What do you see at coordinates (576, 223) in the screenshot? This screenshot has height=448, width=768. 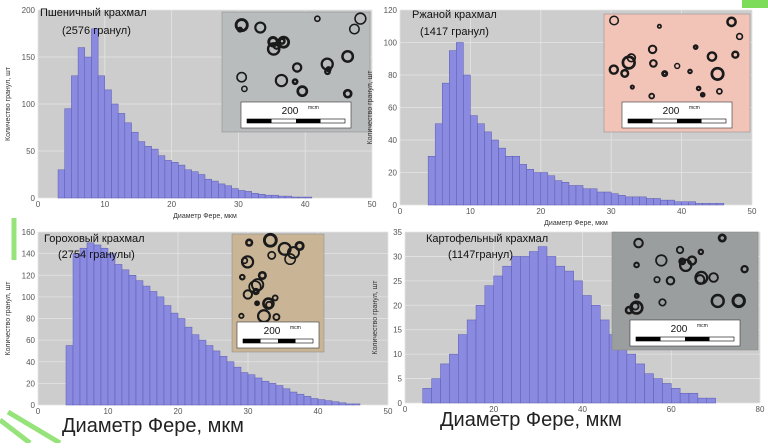 I see `x-axis-label: Диаметр Фере, мкм` at bounding box center [576, 223].